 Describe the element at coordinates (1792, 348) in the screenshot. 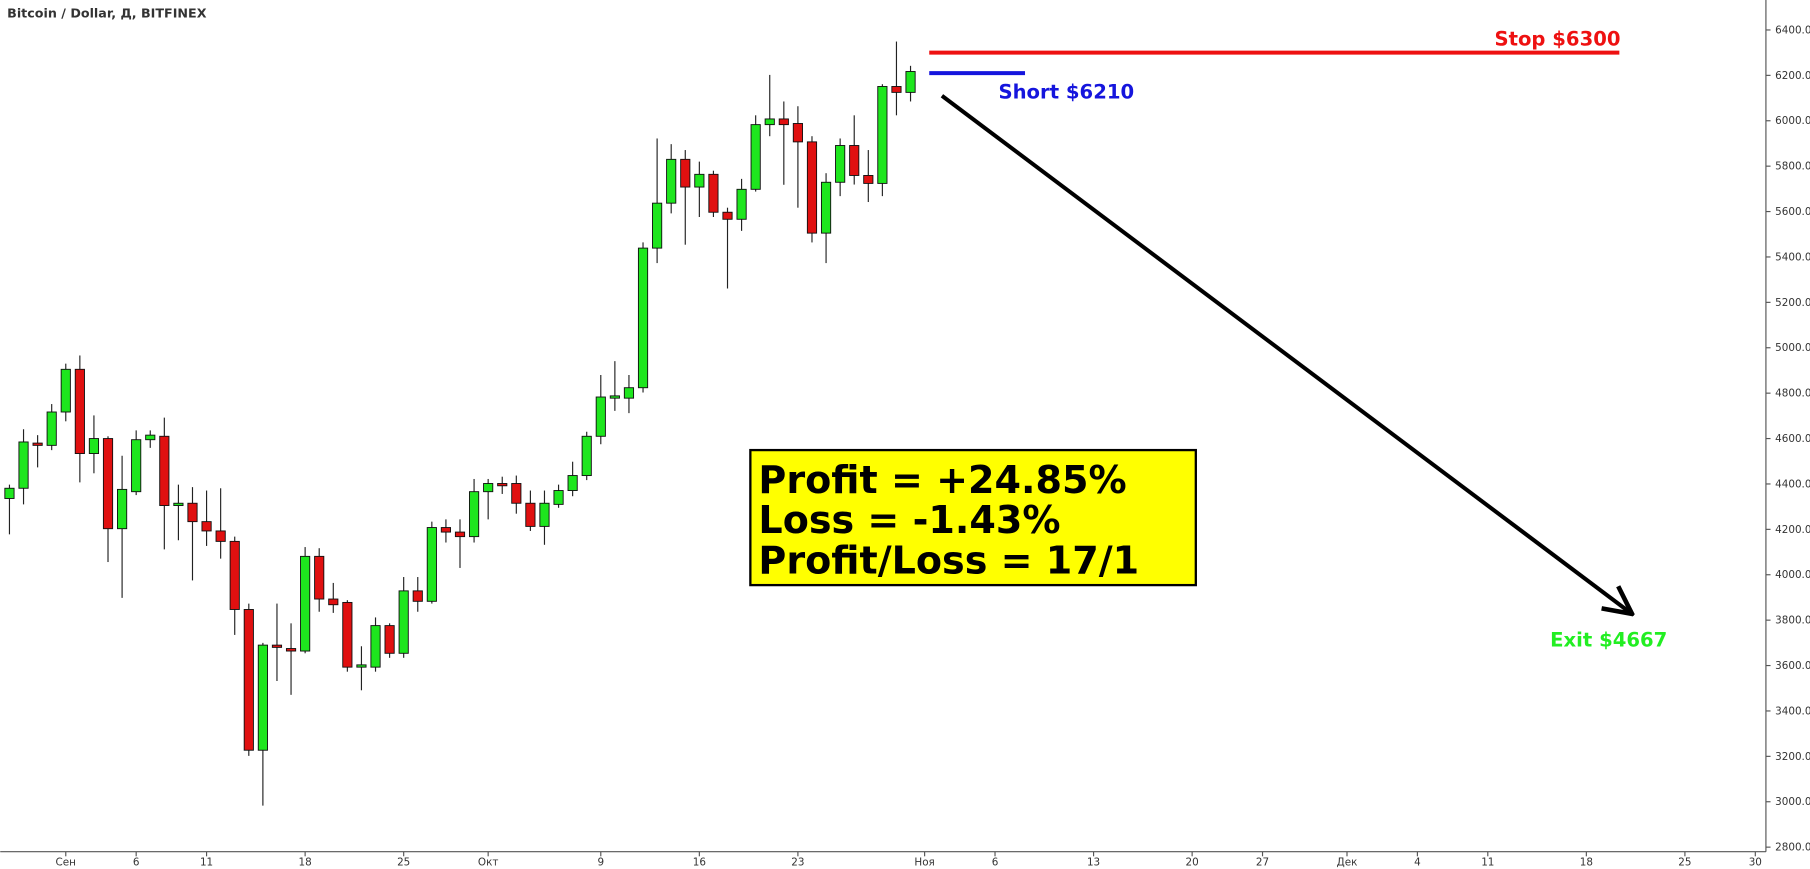

I see `y-tick-label: 5000.0` at that location.